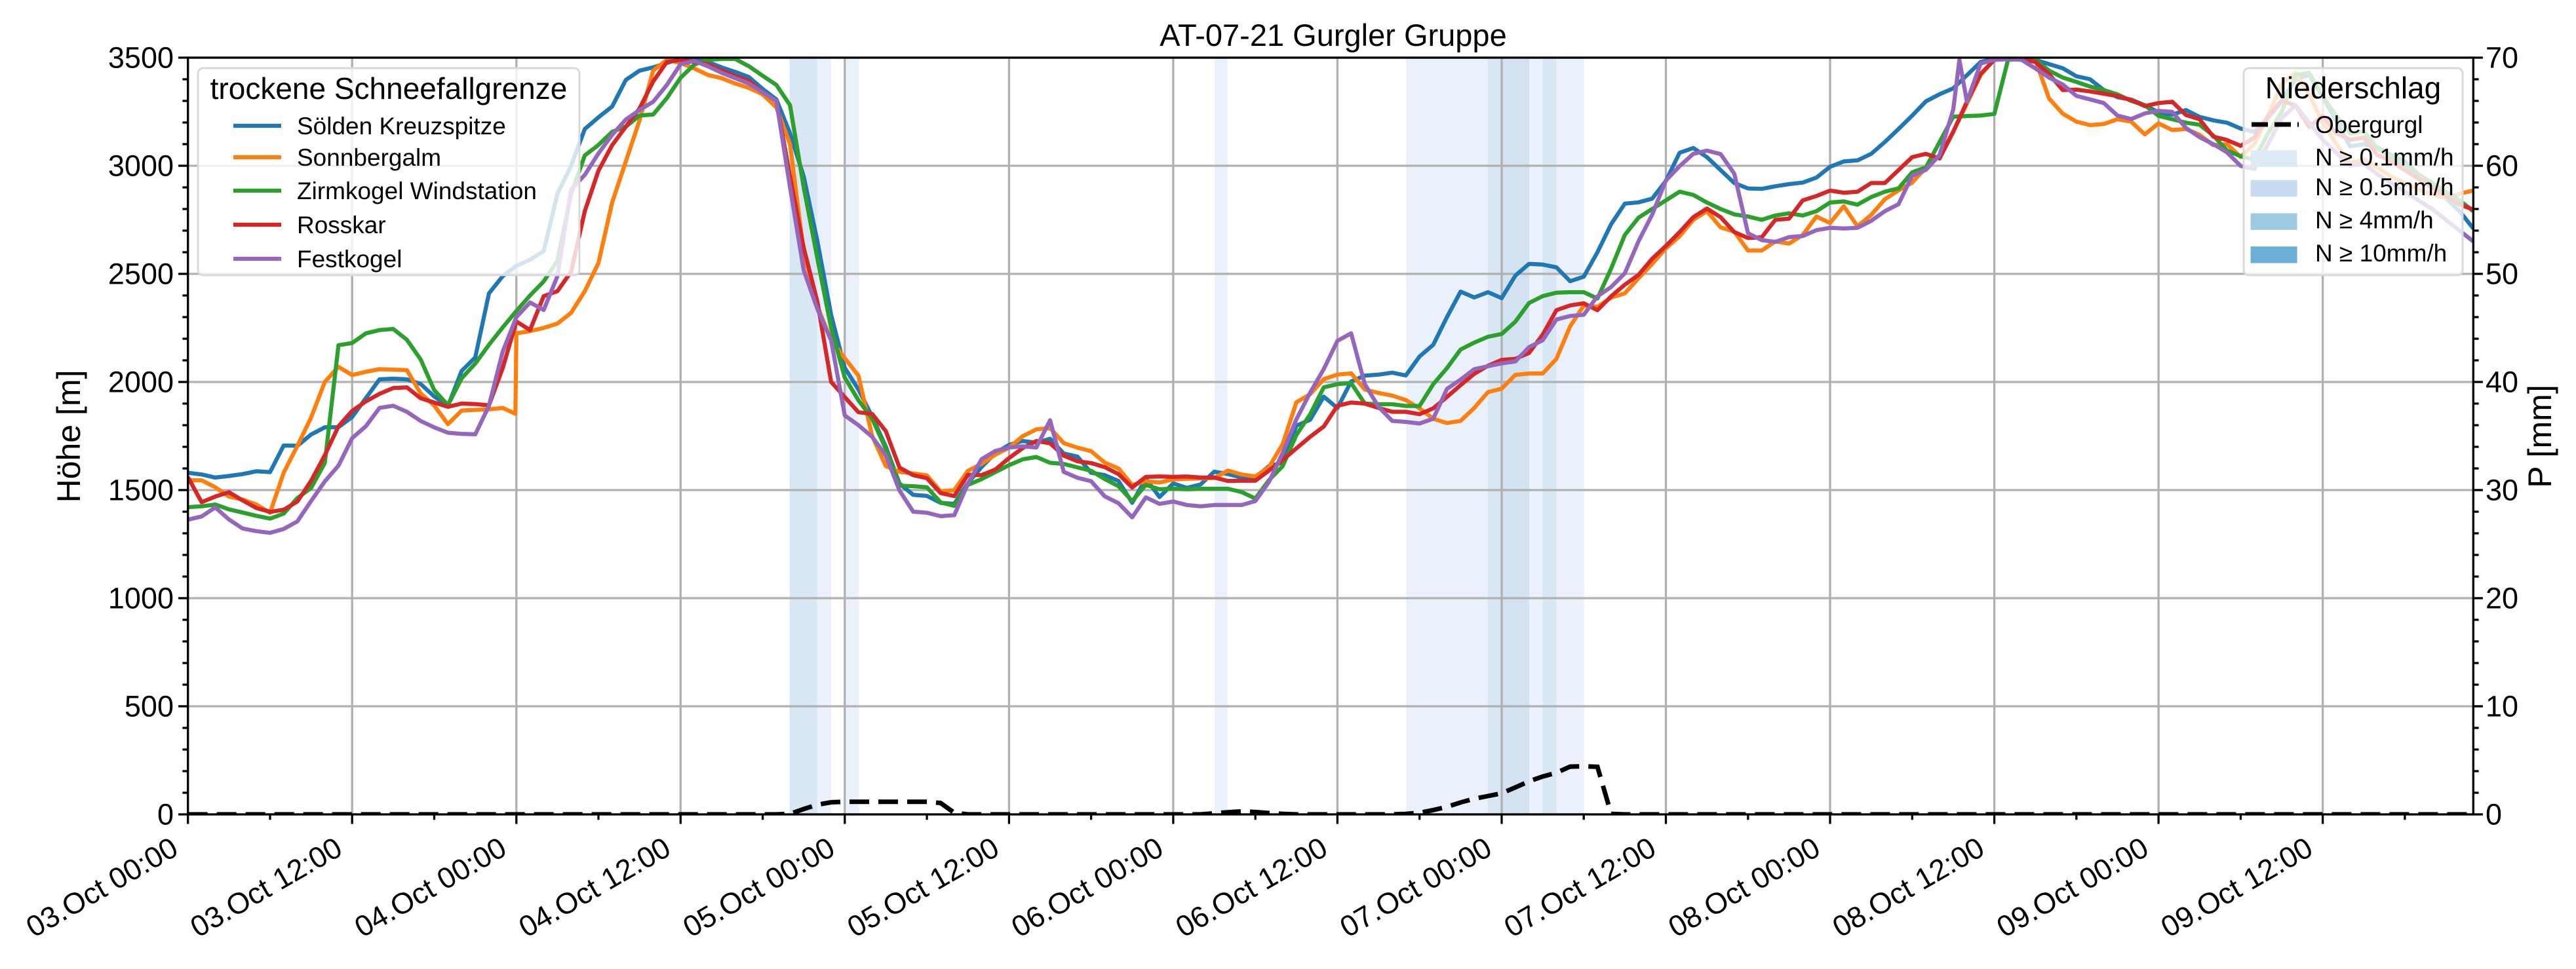 Image resolution: width=2576 pixels, height=969 pixels. I want to click on svg-text: 2000, so click(141, 383).